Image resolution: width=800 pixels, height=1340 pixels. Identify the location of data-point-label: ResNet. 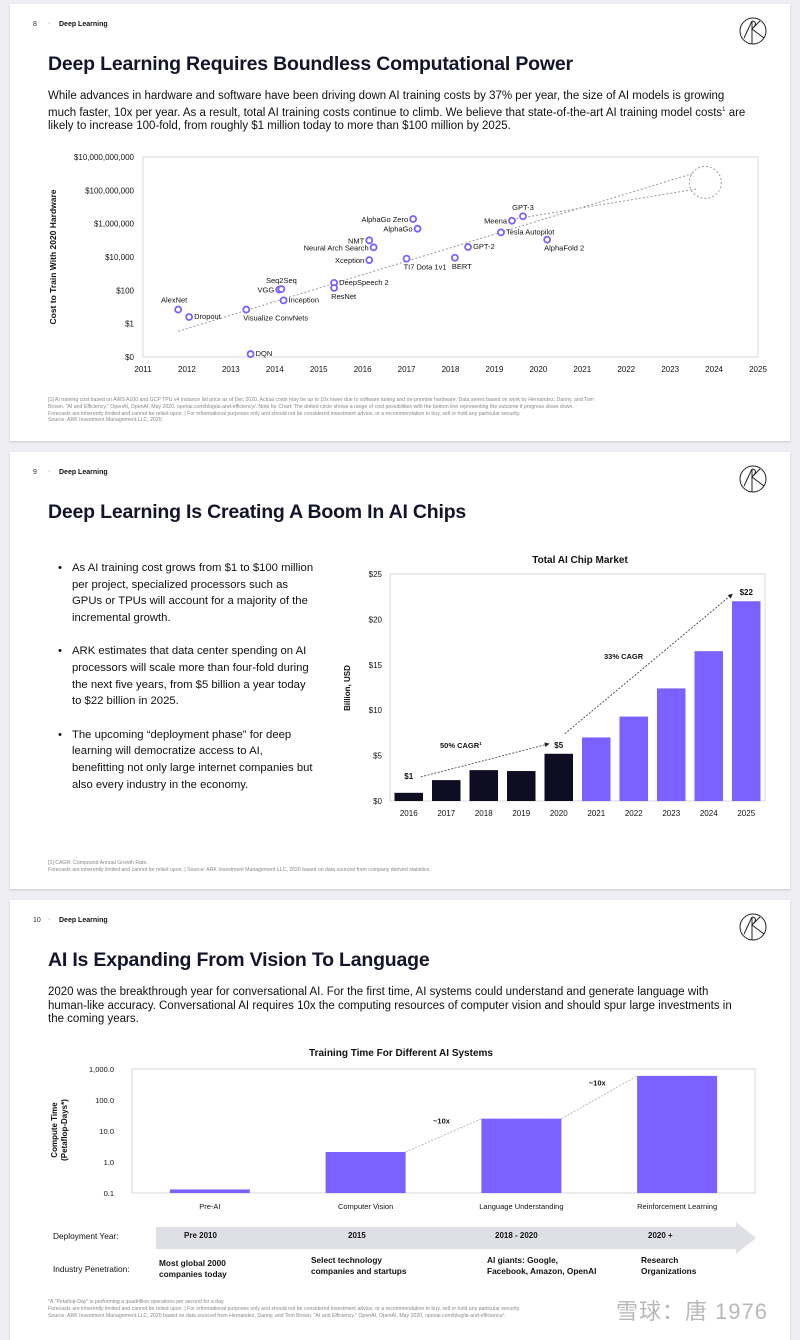
(344, 296).